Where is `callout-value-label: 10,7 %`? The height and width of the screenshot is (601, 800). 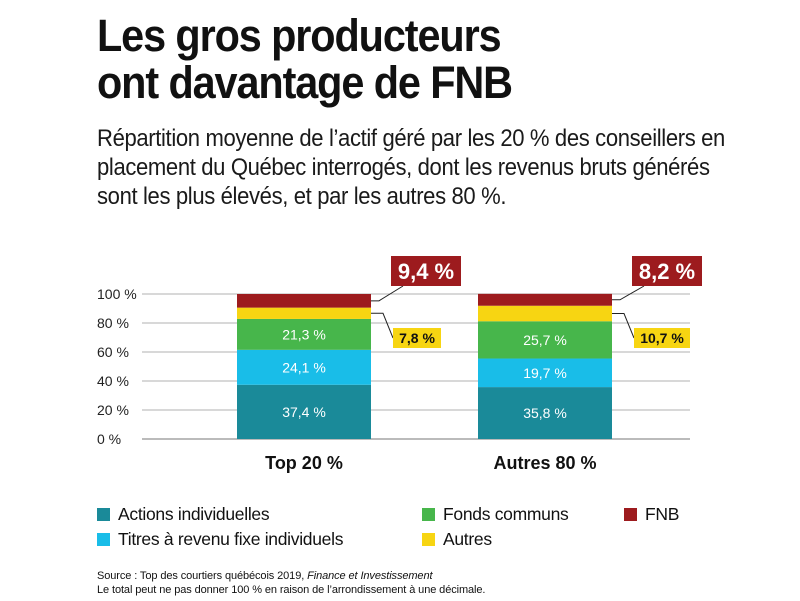
callout-value-label: 10,7 % is located at coordinates (662, 338).